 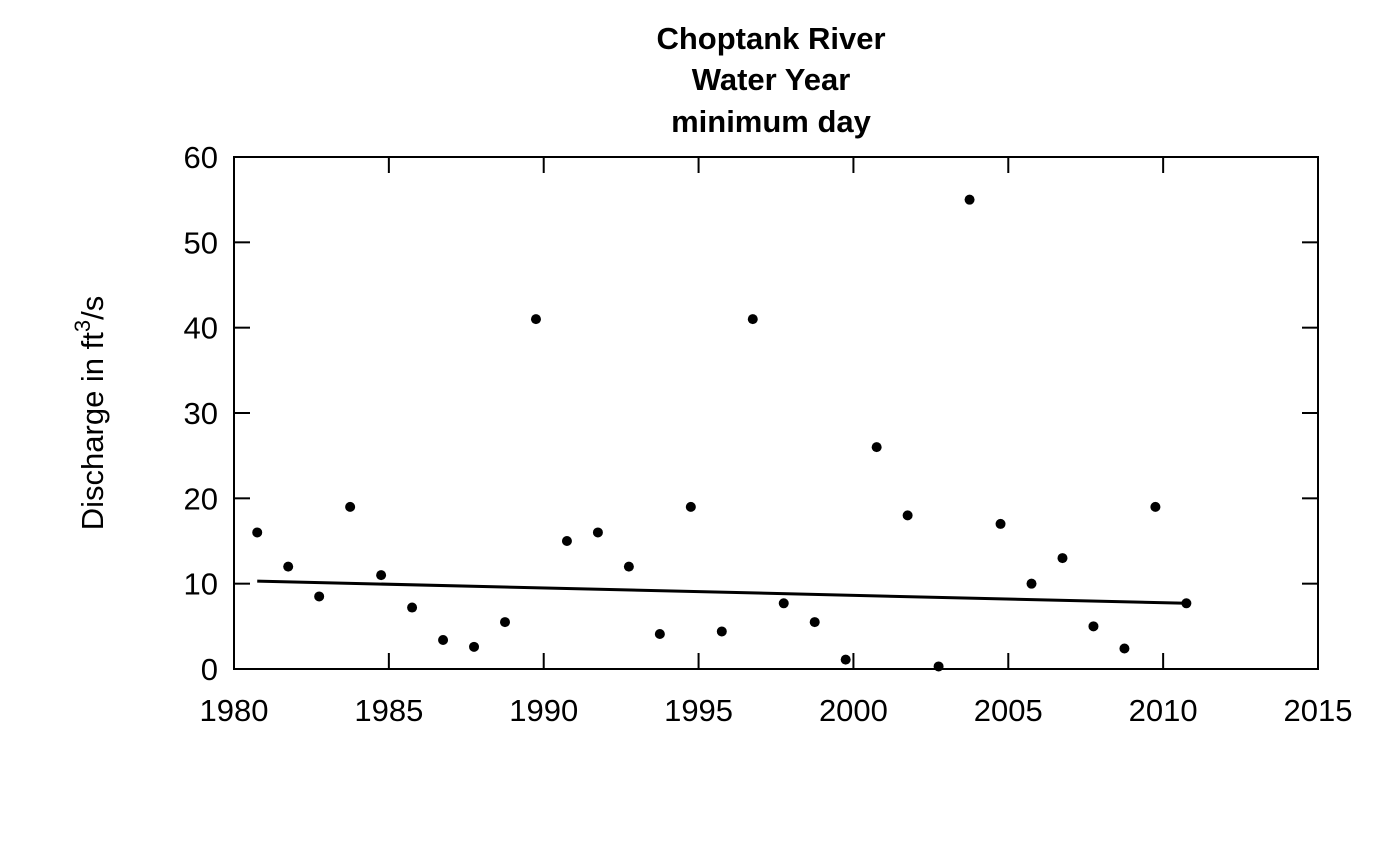 I want to click on y-tick-labels: 0 10 20 30 40 50 60, so click(x=201, y=413).